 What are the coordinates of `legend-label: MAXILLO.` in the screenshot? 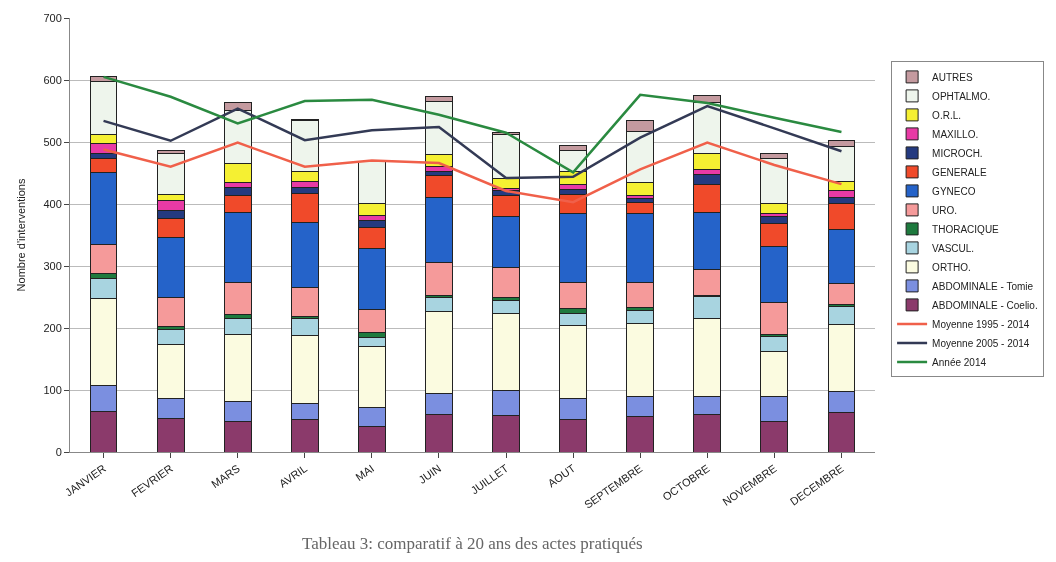 It's located at (955, 134).